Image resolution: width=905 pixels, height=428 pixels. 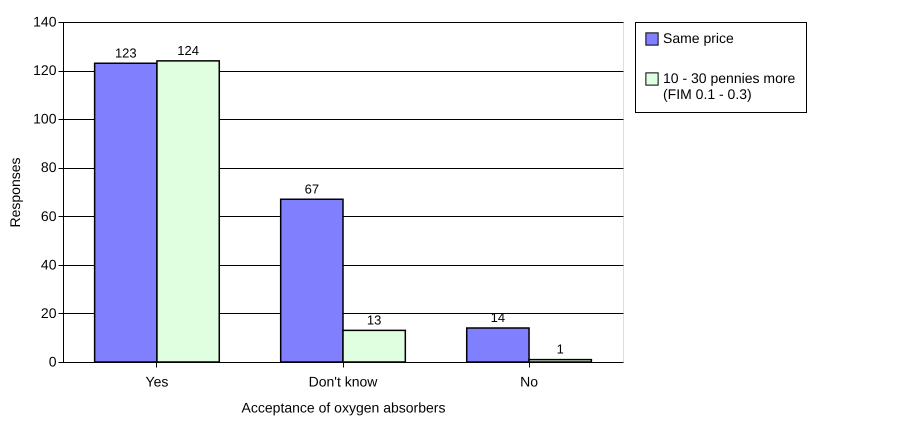 I want to click on data-label: 123, so click(x=125, y=52).